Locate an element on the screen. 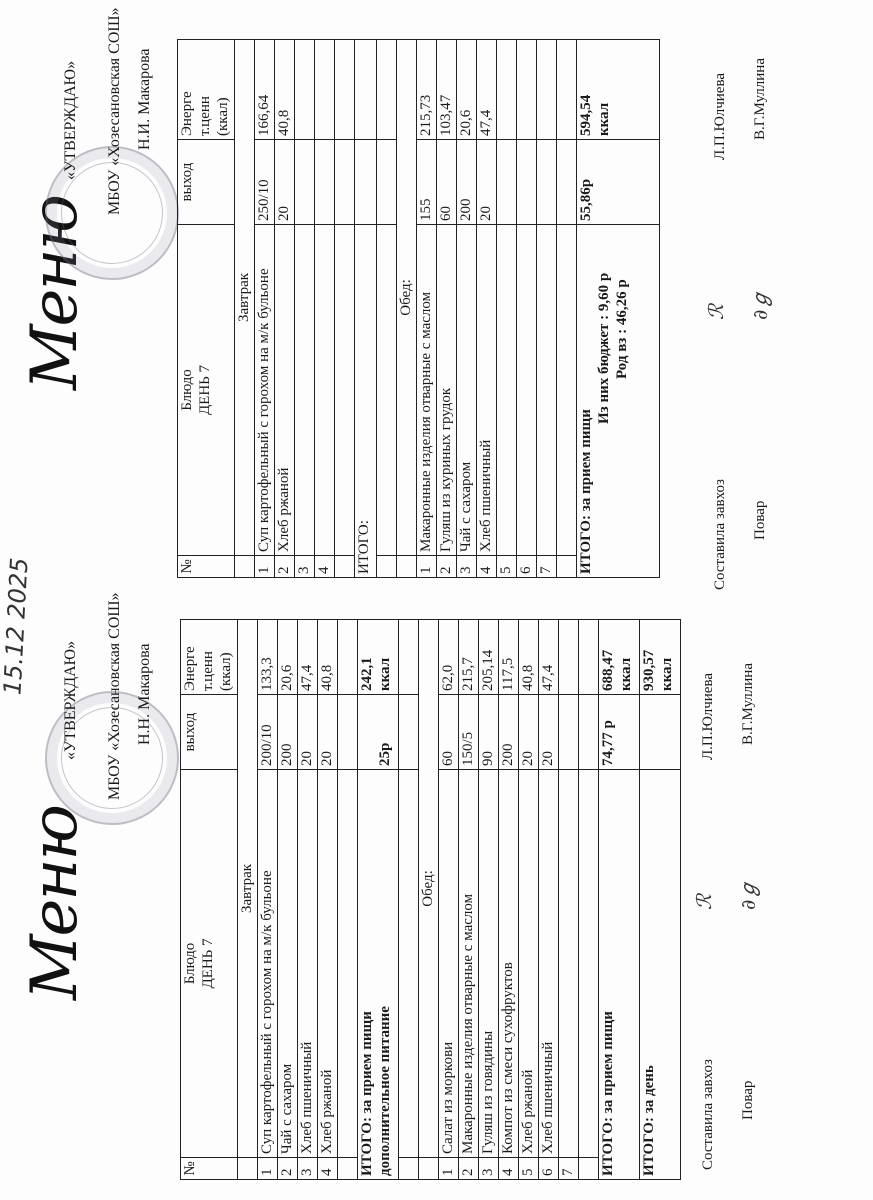  table-header: № Блюдо ДЕНЬ 7 выход Энерге т.ценн (ккал) is located at coordinates (209, 899).